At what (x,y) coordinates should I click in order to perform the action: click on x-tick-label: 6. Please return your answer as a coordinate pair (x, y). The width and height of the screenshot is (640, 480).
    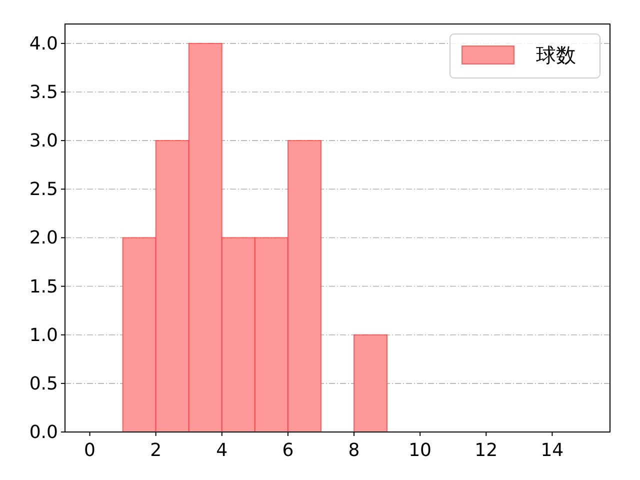
    Looking at the image, I should click on (288, 450).